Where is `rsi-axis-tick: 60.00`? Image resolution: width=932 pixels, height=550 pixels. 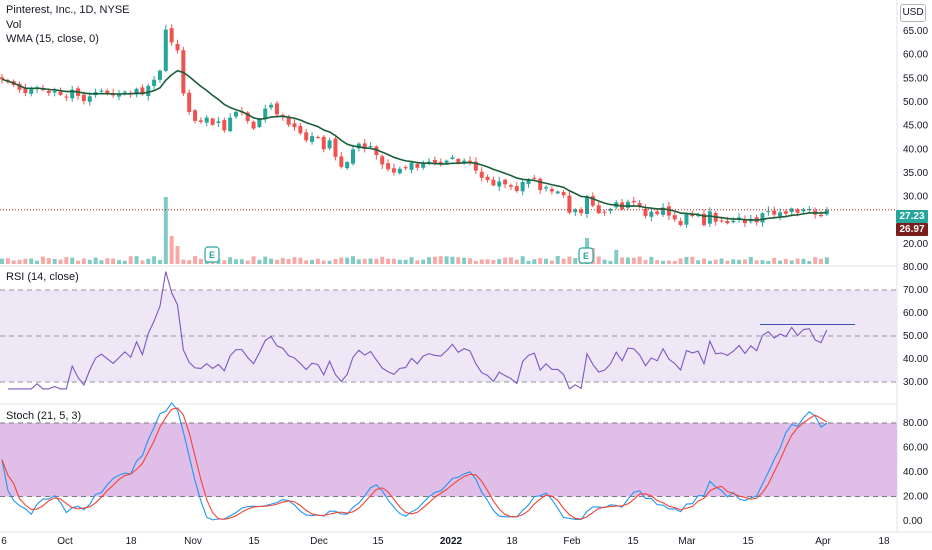 rsi-axis-tick: 60.00 is located at coordinates (915, 313).